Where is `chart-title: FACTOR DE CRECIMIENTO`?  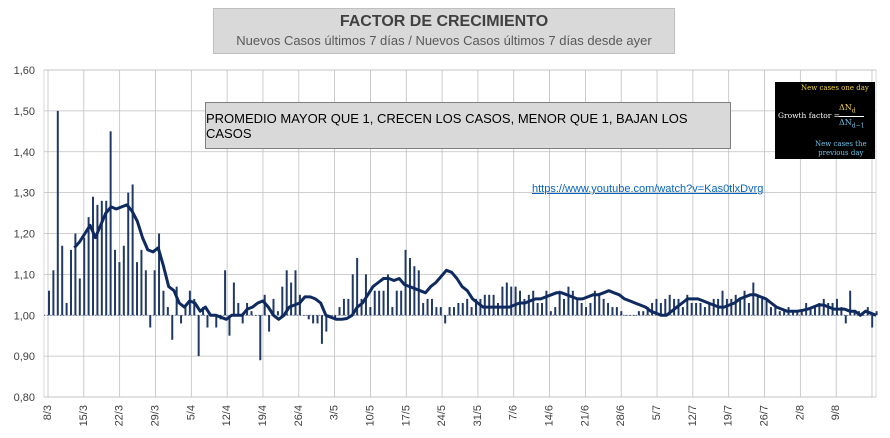
chart-title: FACTOR DE CRECIMIENTO is located at coordinates (444, 21).